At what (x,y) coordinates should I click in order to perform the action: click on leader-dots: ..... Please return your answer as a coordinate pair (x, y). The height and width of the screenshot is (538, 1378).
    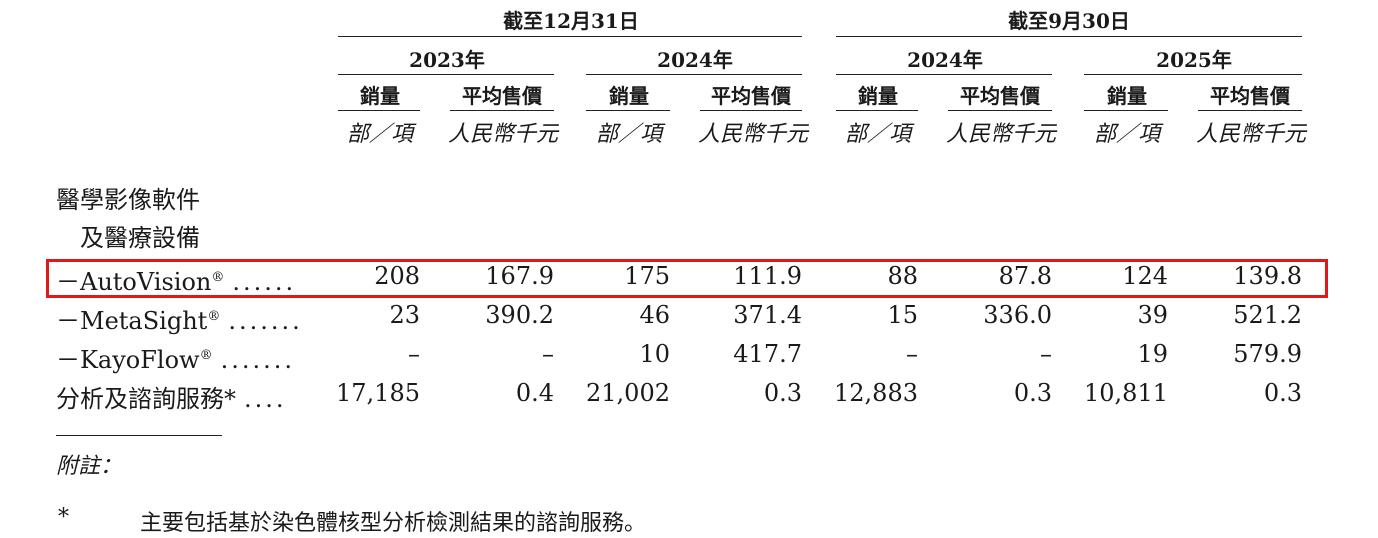
    Looking at the image, I should click on (265, 399).